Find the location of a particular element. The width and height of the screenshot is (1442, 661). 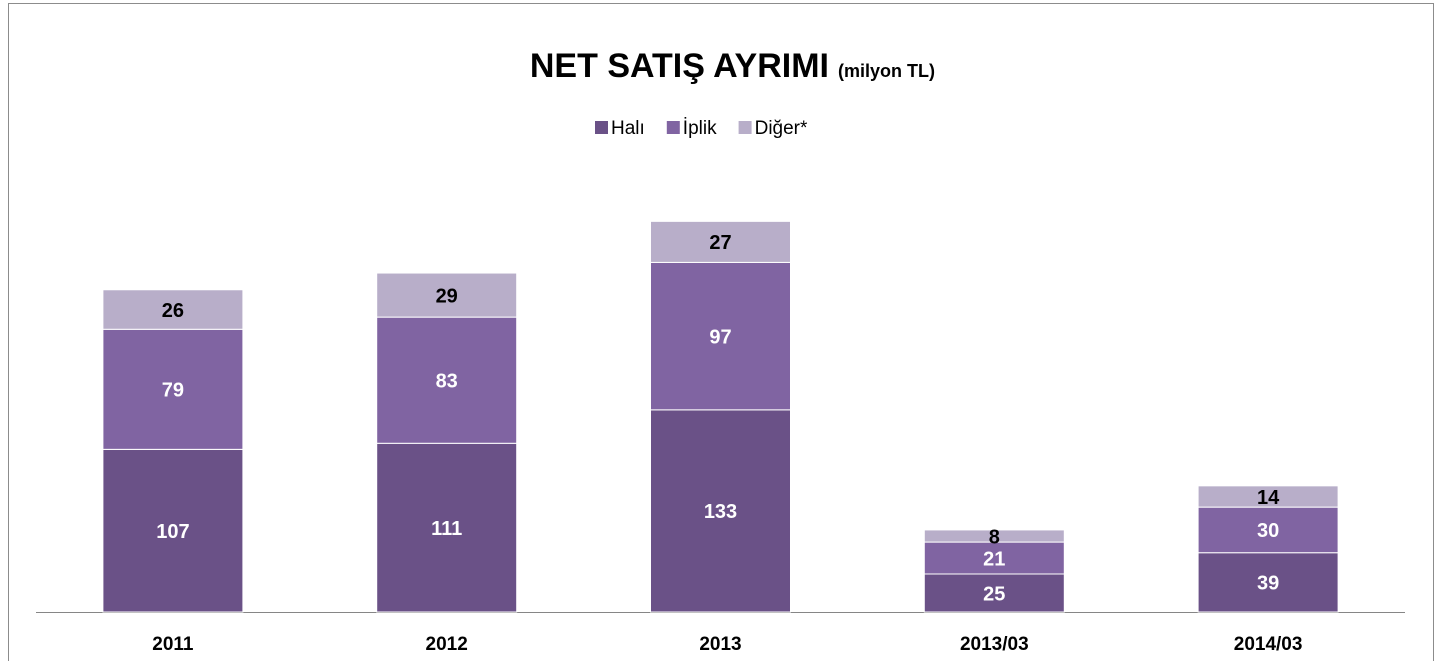

data-label: 97 is located at coordinates (720, 337).